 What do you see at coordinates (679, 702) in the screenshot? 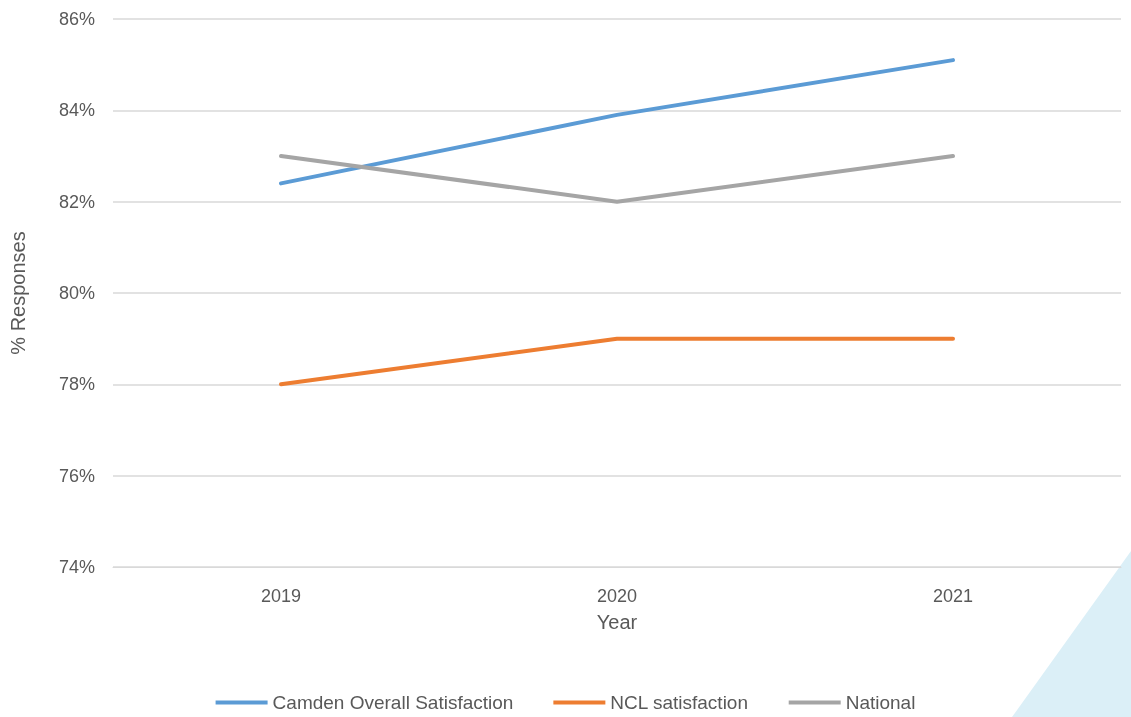
I see `legend-label: NCL satisfaction` at bounding box center [679, 702].